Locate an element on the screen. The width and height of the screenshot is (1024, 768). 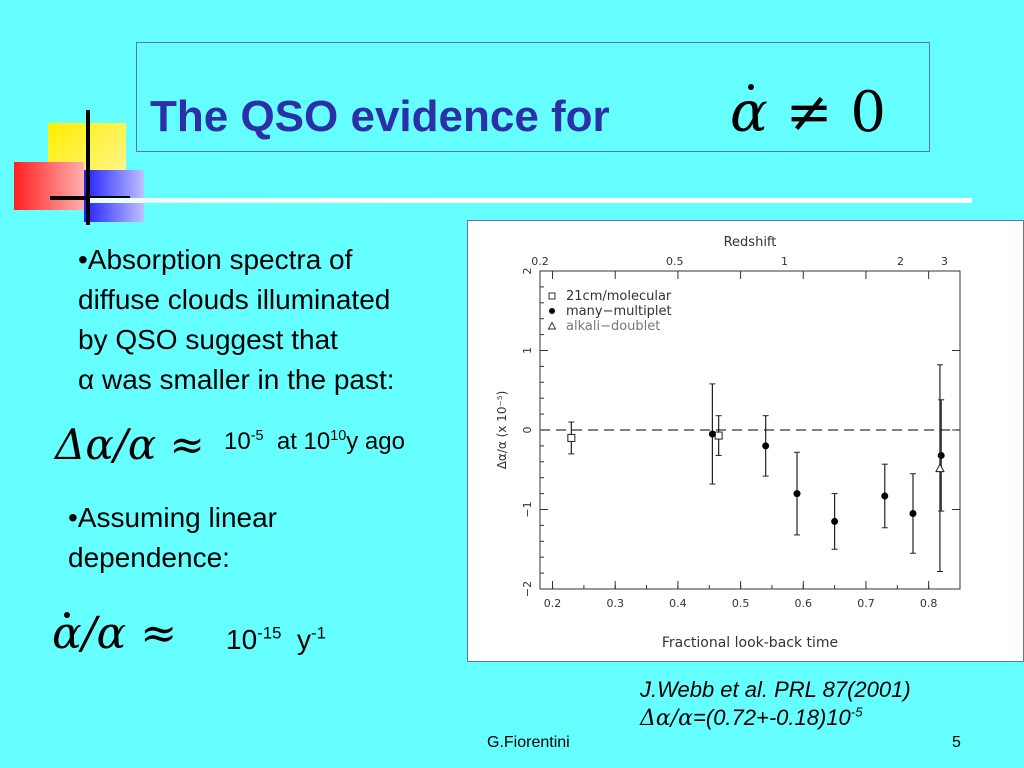
bullet1-line: diffuse clouds illuminated is located at coordinates (234, 299).